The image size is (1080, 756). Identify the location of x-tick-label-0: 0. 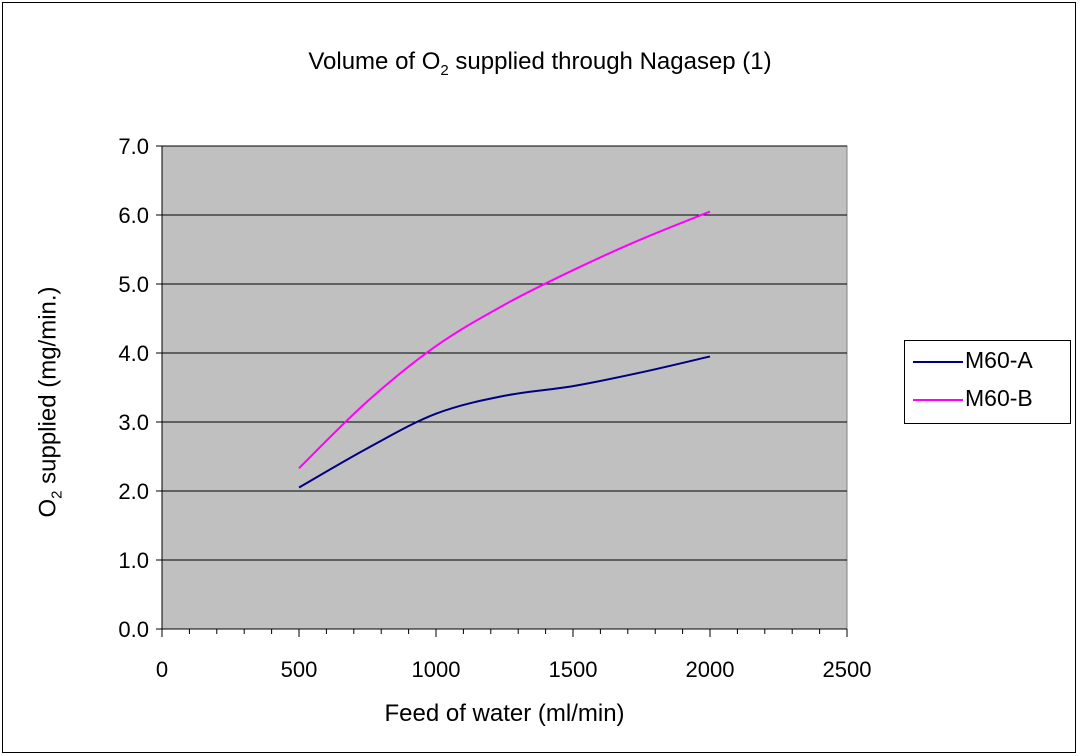
(162, 669).